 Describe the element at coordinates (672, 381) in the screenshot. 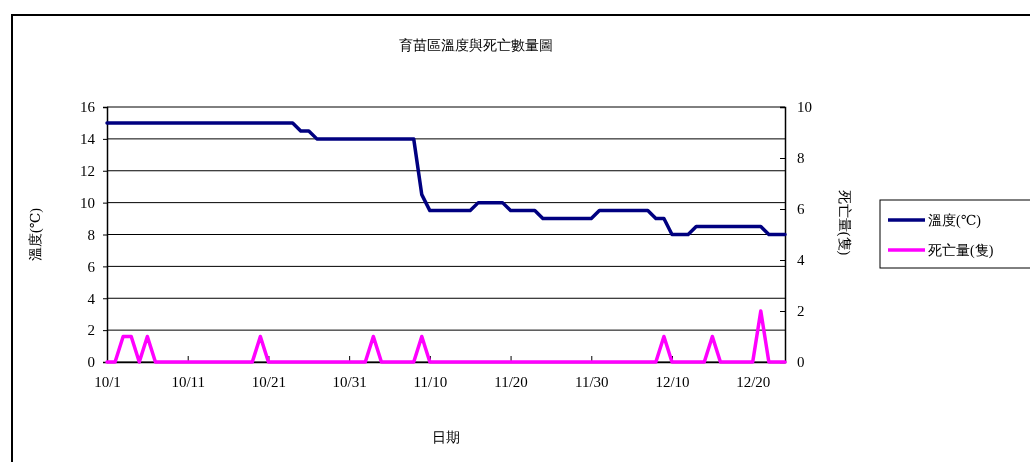

I see `x-tick-label: 12/10` at that location.